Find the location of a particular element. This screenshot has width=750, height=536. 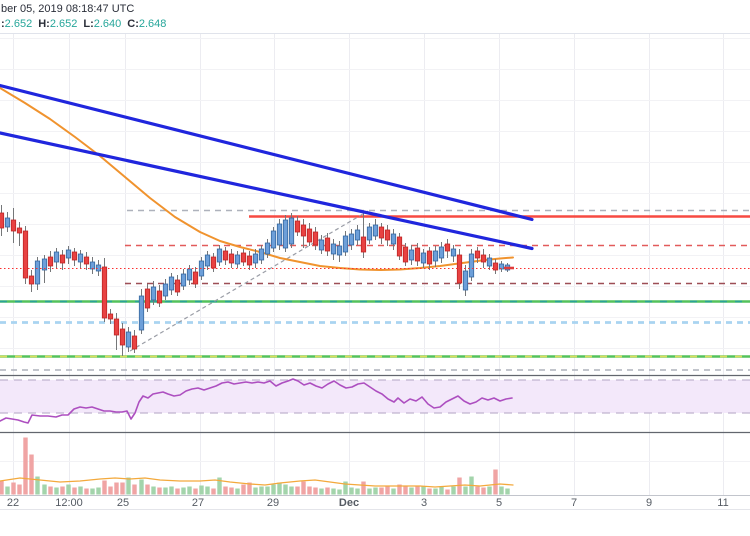

price-line-layer is located at coordinates (375, 268).